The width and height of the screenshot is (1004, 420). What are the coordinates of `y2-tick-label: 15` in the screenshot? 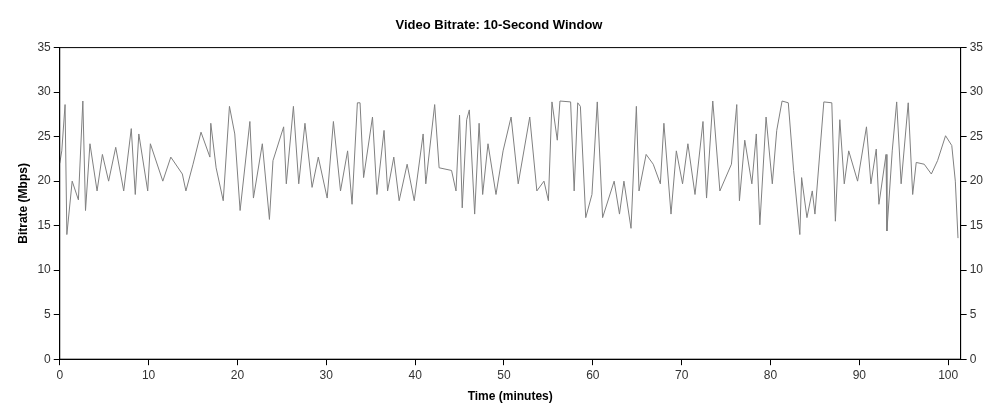 It's located at (976, 224).